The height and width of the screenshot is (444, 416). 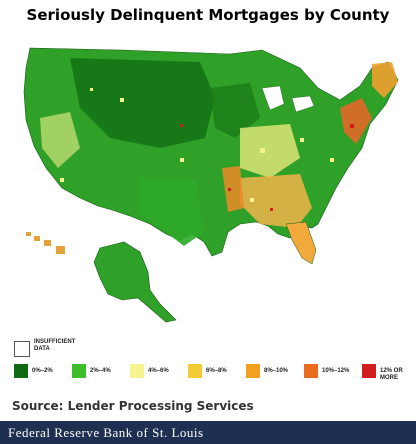 I want to click on region-dark-plains, so click(x=142, y=103).